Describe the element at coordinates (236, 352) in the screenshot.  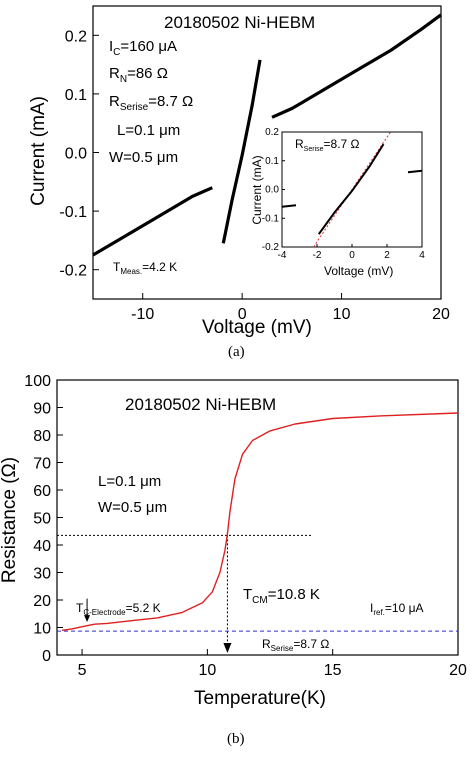
I see `panel-a-caption: (a)` at that location.